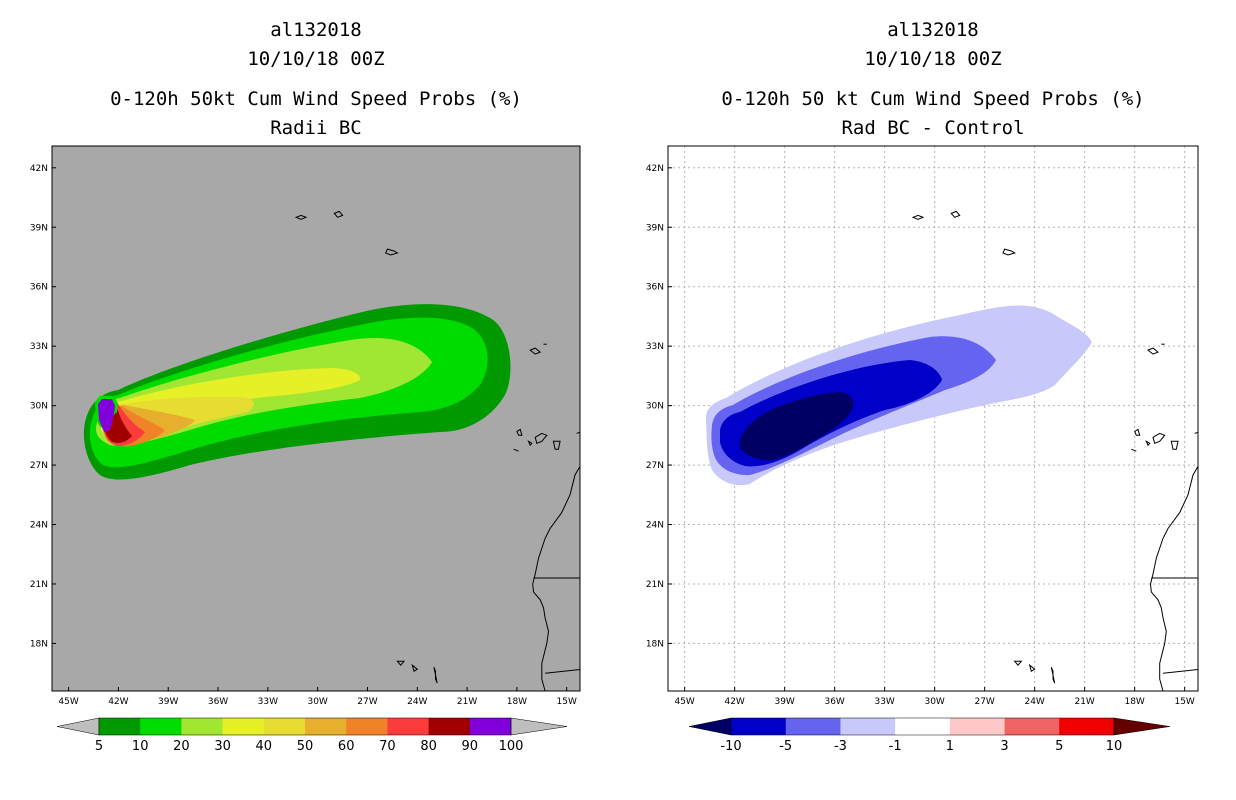 This screenshot has width=1236, height=800. What do you see at coordinates (99, 746) in the screenshot?
I see `left-colorbar-label-0: 5` at bounding box center [99, 746].